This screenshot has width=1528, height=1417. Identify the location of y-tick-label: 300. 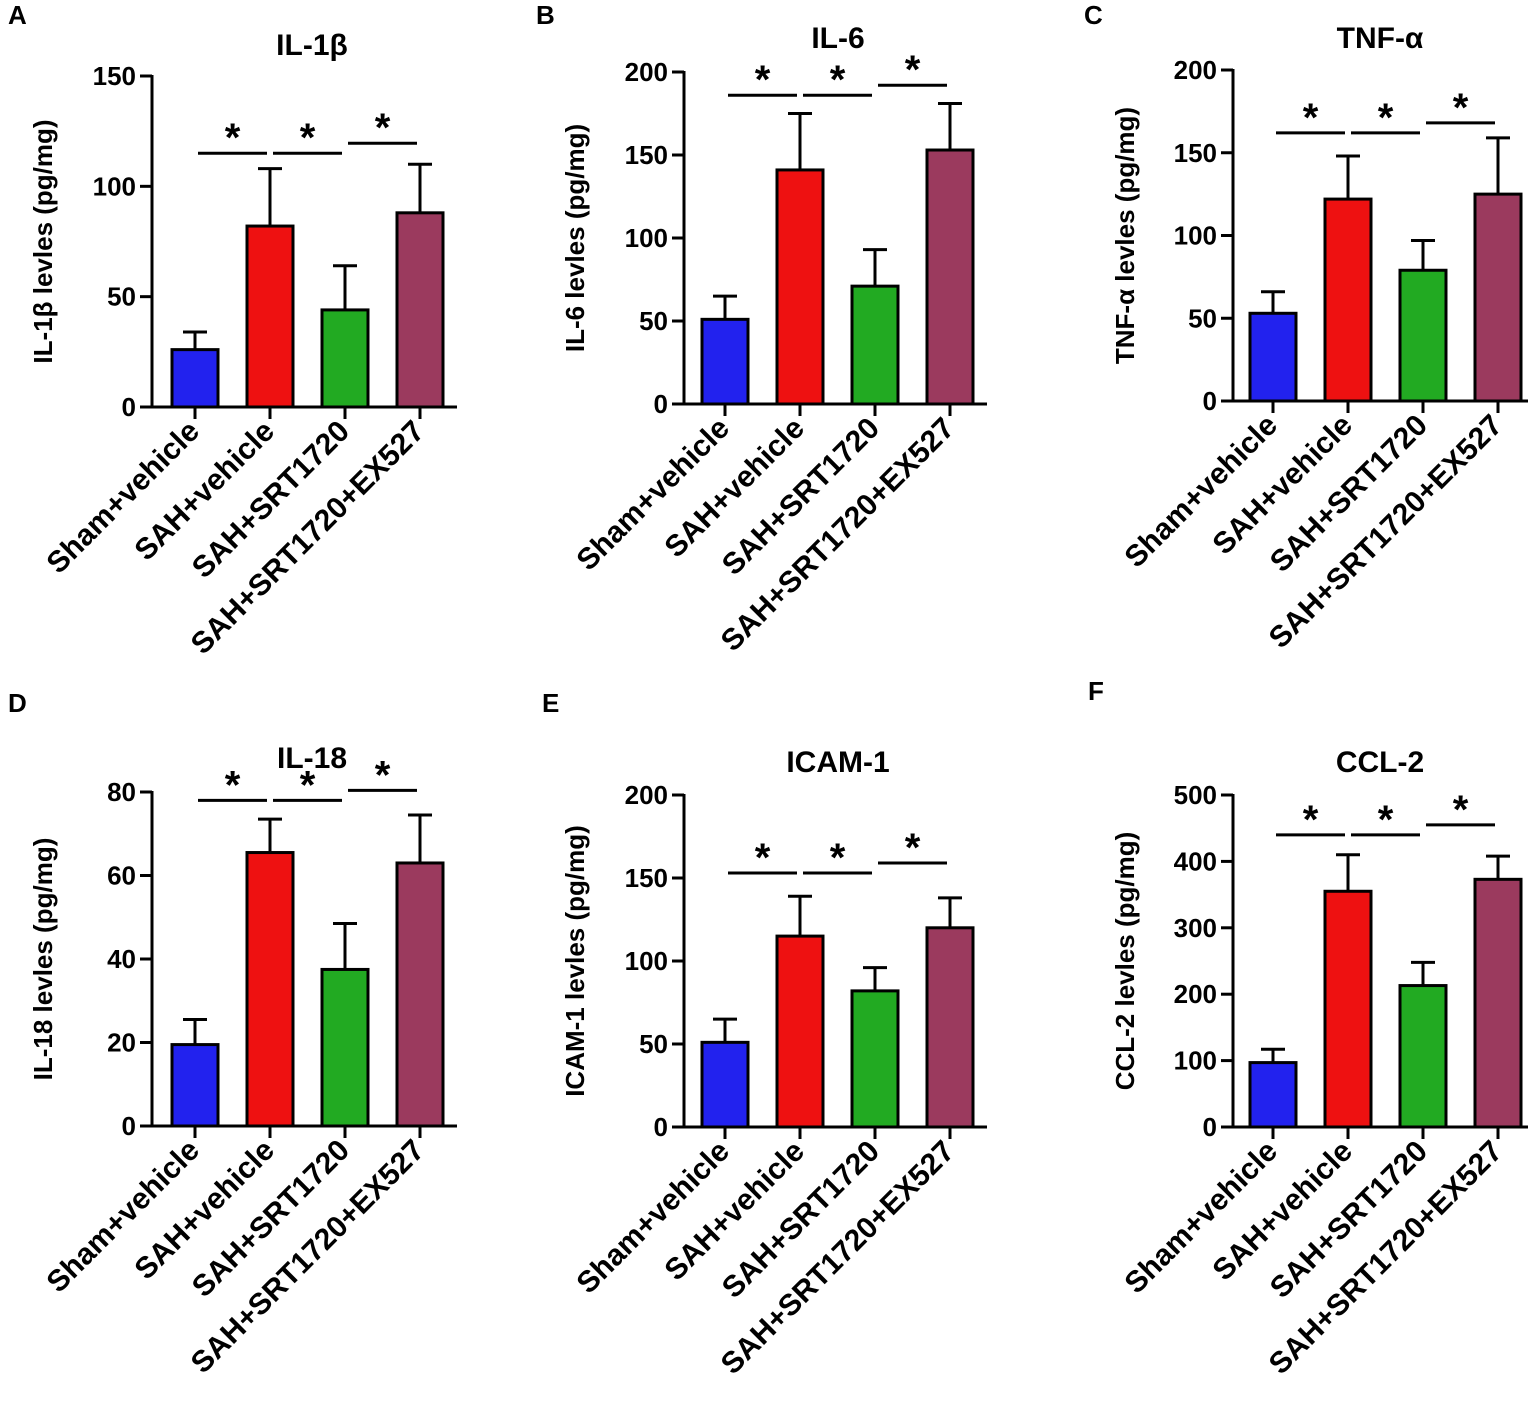
(1195, 928).